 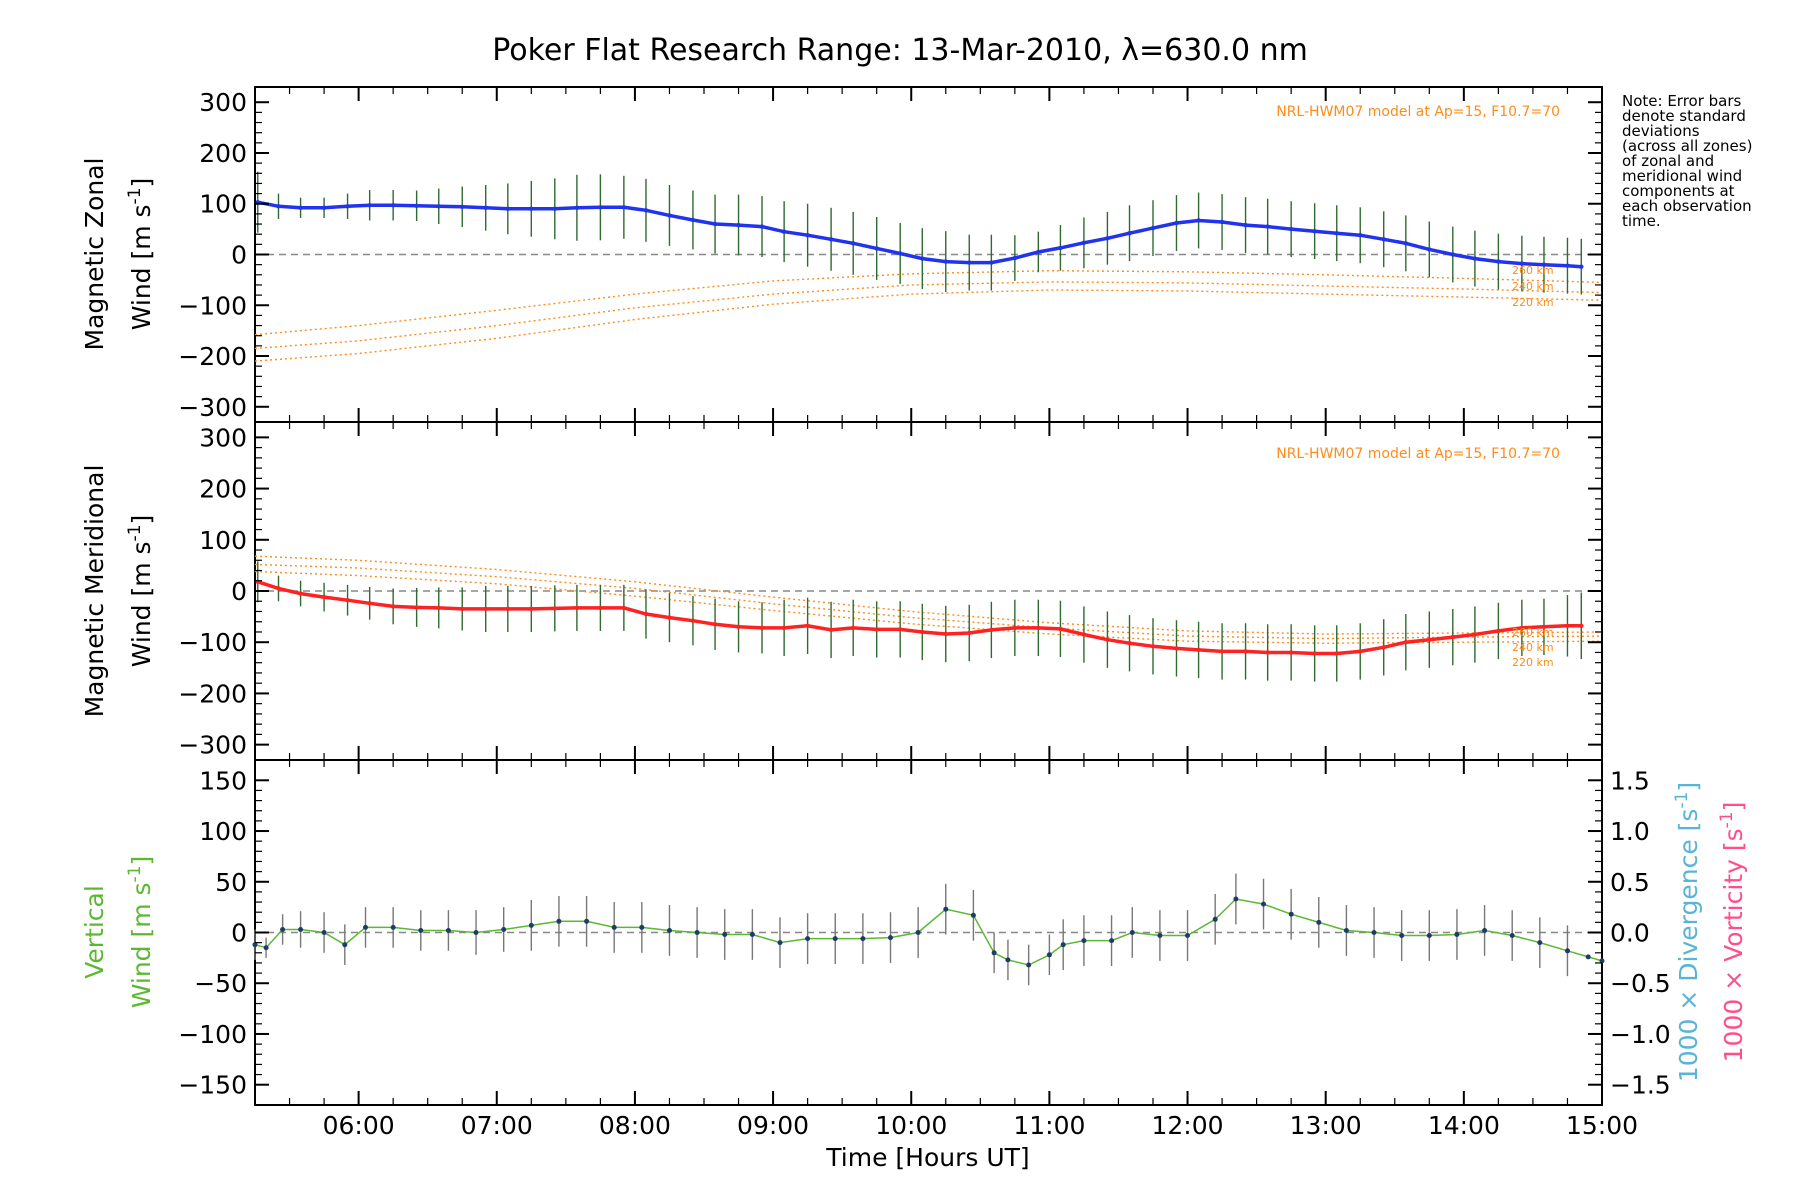 What do you see at coordinates (1682, 176) in the screenshot?
I see `note-line: meridional wind` at bounding box center [1682, 176].